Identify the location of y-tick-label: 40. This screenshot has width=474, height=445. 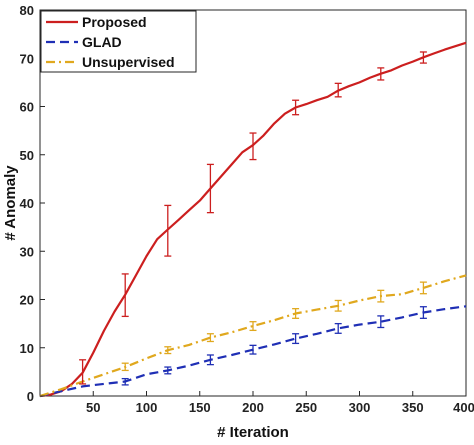
(27, 203).